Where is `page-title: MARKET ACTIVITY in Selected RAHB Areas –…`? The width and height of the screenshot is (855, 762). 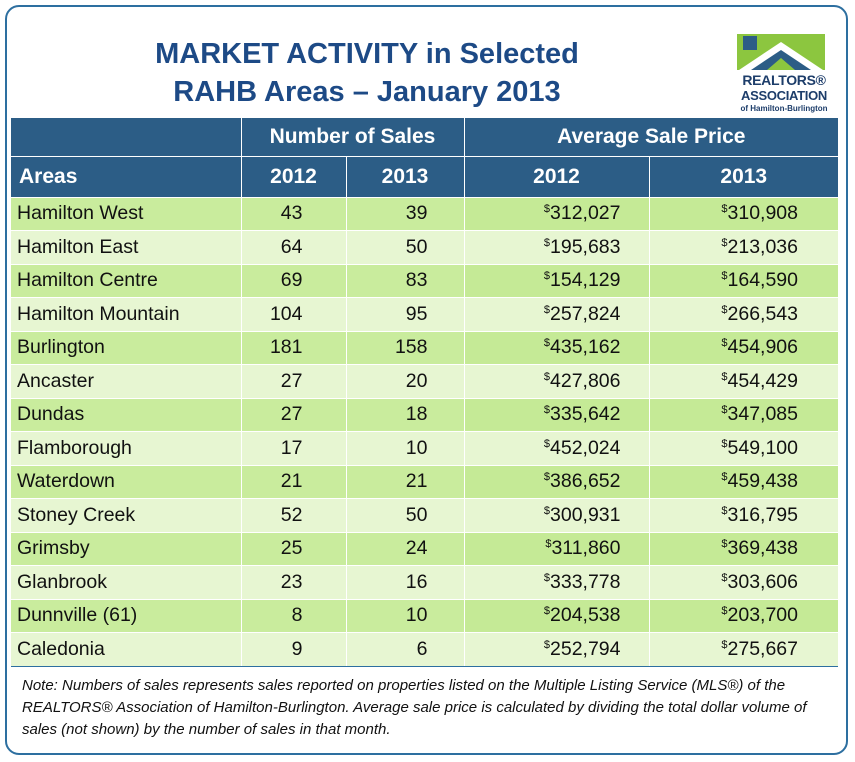 page-title: MARKET ACTIVITY in Selected RAHB Areas –… is located at coordinates (367, 73).